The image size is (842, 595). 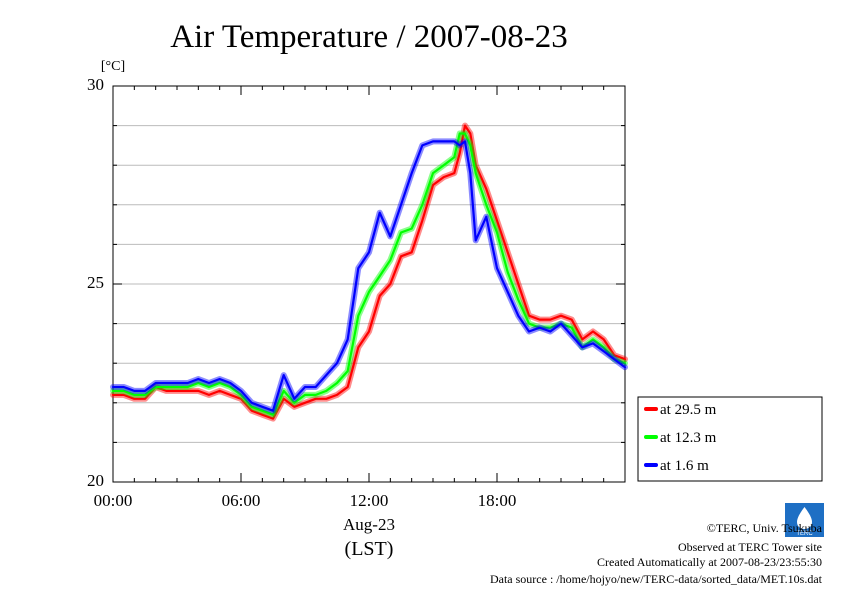 I want to click on terc-logo: TERC, so click(x=804, y=520).